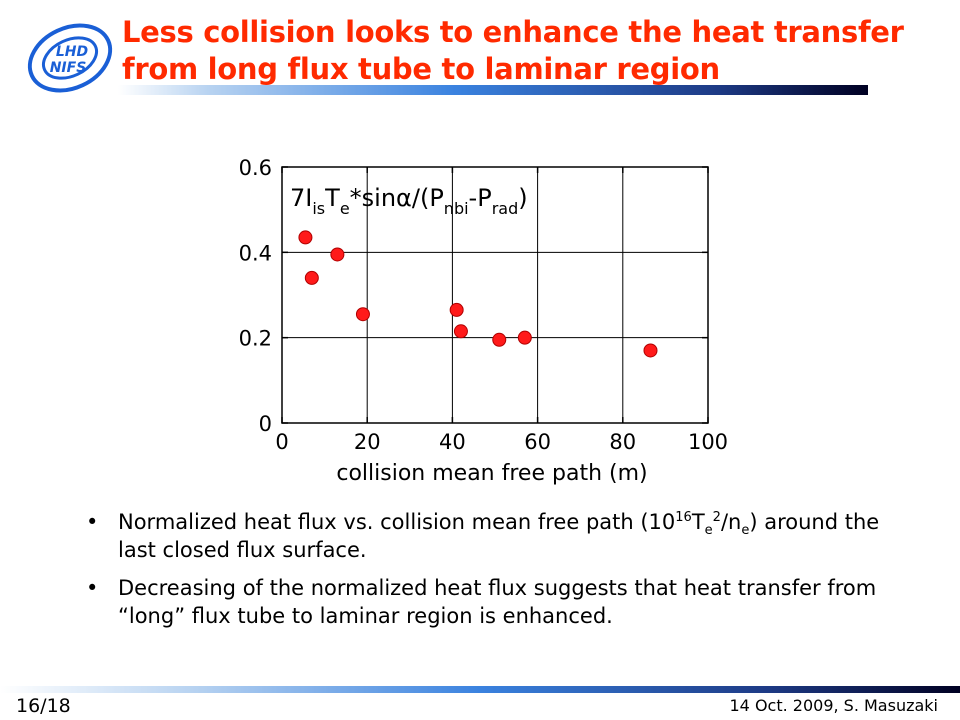  Describe the element at coordinates (265, 424) in the screenshot. I see `y-tick-label: 0` at that location.